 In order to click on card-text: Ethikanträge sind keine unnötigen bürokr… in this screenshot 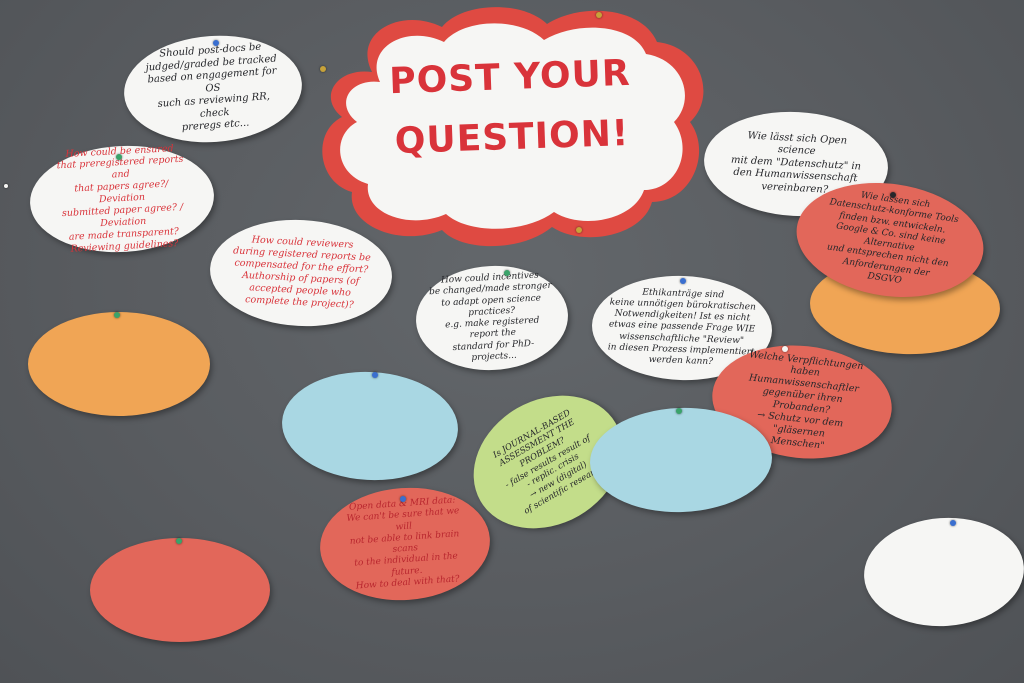, I will do `click(682, 327)`.